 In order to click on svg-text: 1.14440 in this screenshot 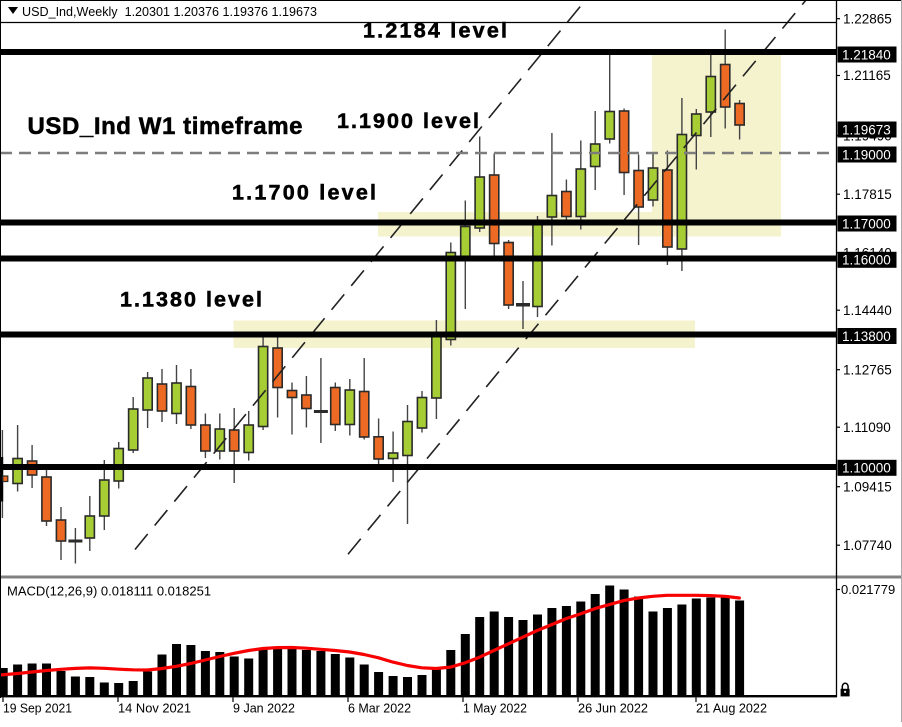, I will do `click(867, 310)`.